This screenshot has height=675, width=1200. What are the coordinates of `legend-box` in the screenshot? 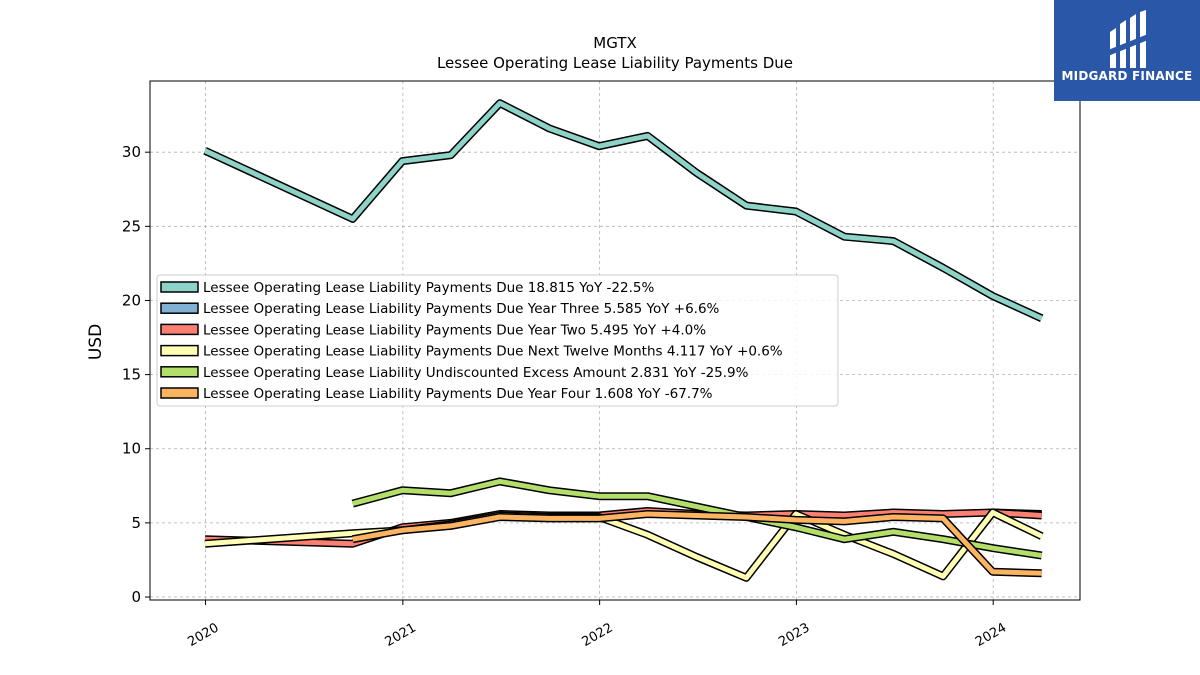 It's located at (497, 340).